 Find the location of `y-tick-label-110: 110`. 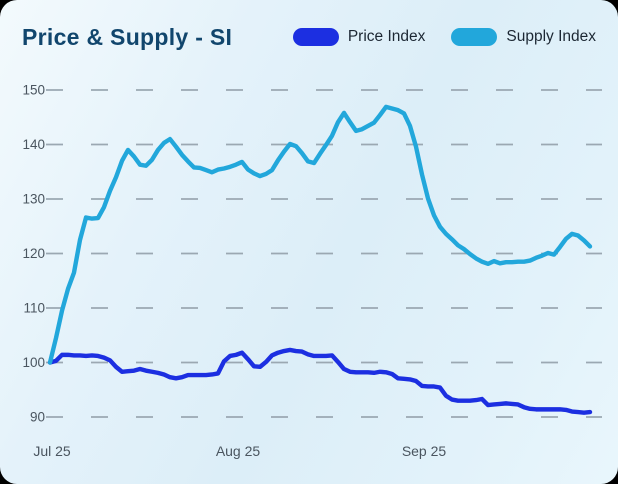

y-tick-label-110: 110 is located at coordinates (34, 308).